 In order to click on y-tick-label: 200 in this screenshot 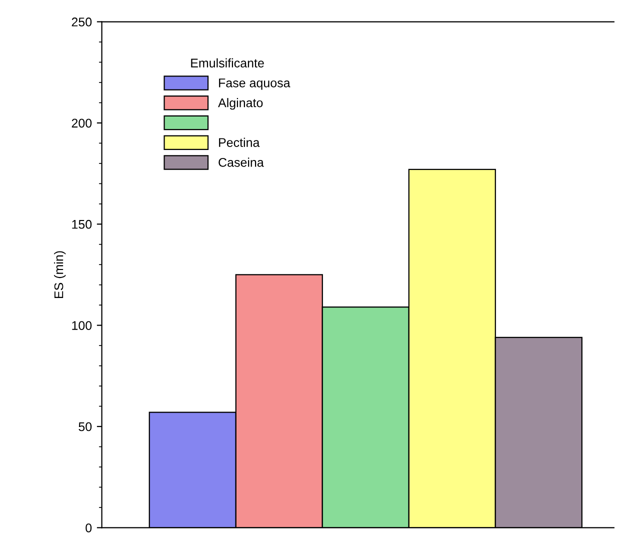, I will do `click(82, 123)`.